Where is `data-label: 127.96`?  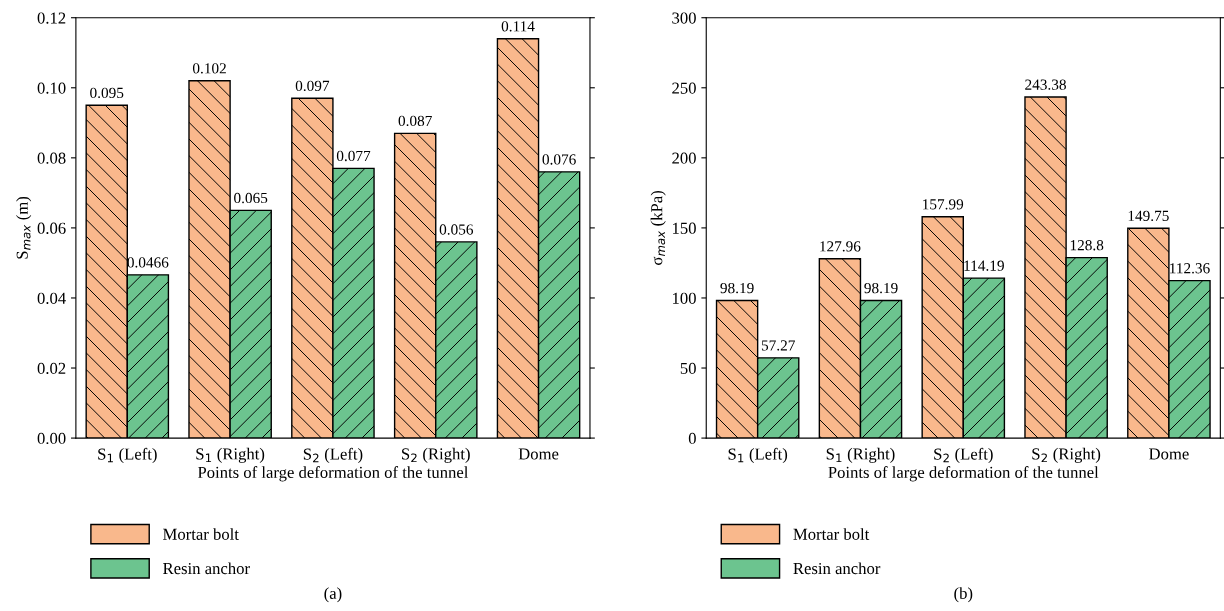 data-label: 127.96 is located at coordinates (840, 246).